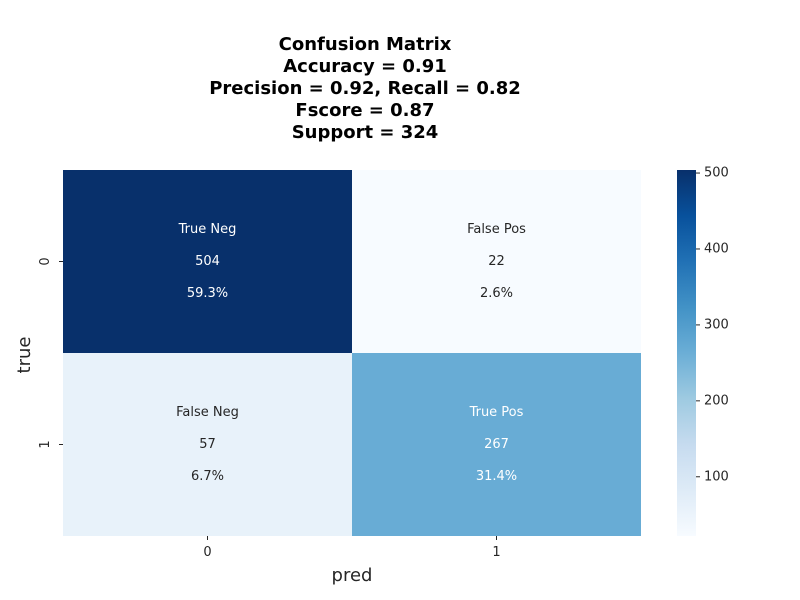 The image size is (800, 600). Describe the element at coordinates (207, 476) in the screenshot. I see `cell-percent-1-0: 6.7%` at that location.